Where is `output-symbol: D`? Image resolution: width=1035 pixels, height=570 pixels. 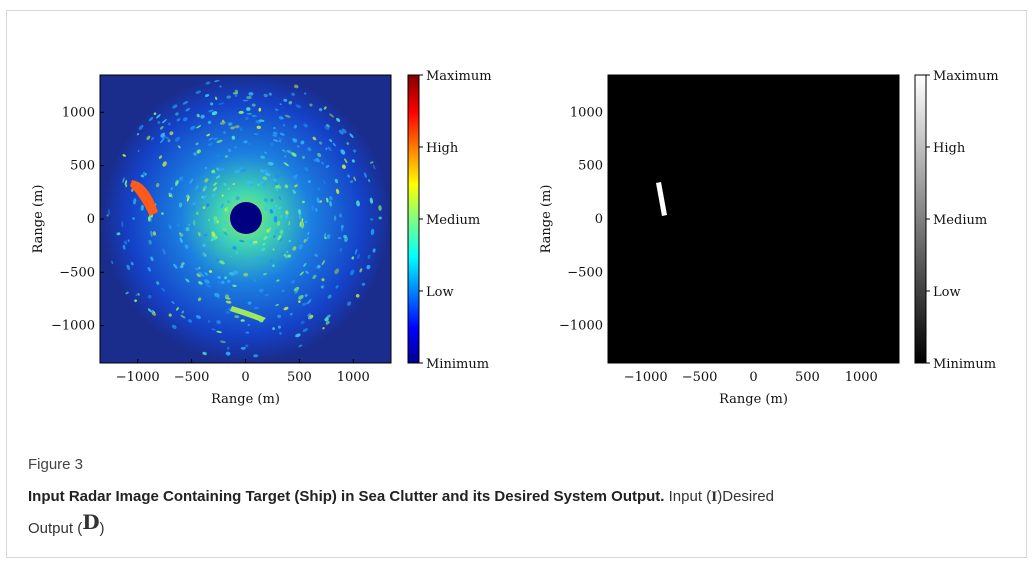 output-symbol: D is located at coordinates (91, 522).